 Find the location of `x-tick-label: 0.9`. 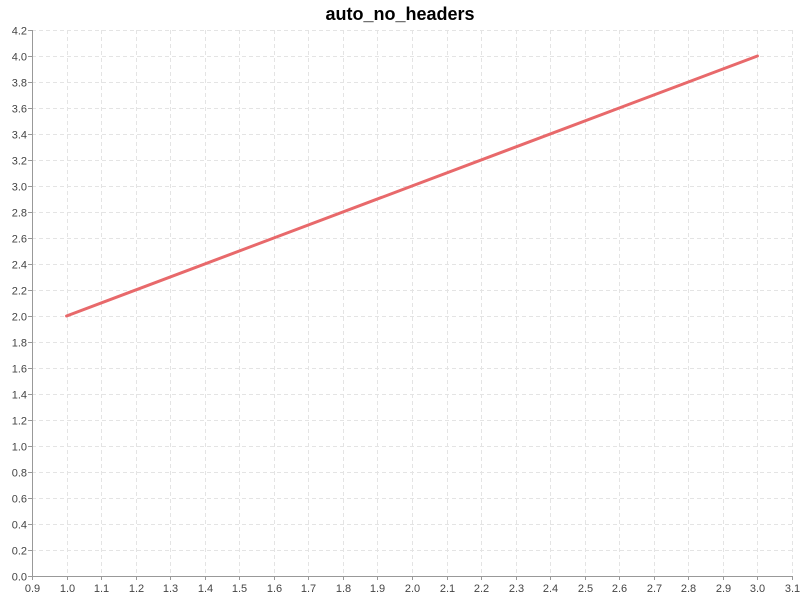

x-tick-label: 0.9 is located at coordinates (32, 589).